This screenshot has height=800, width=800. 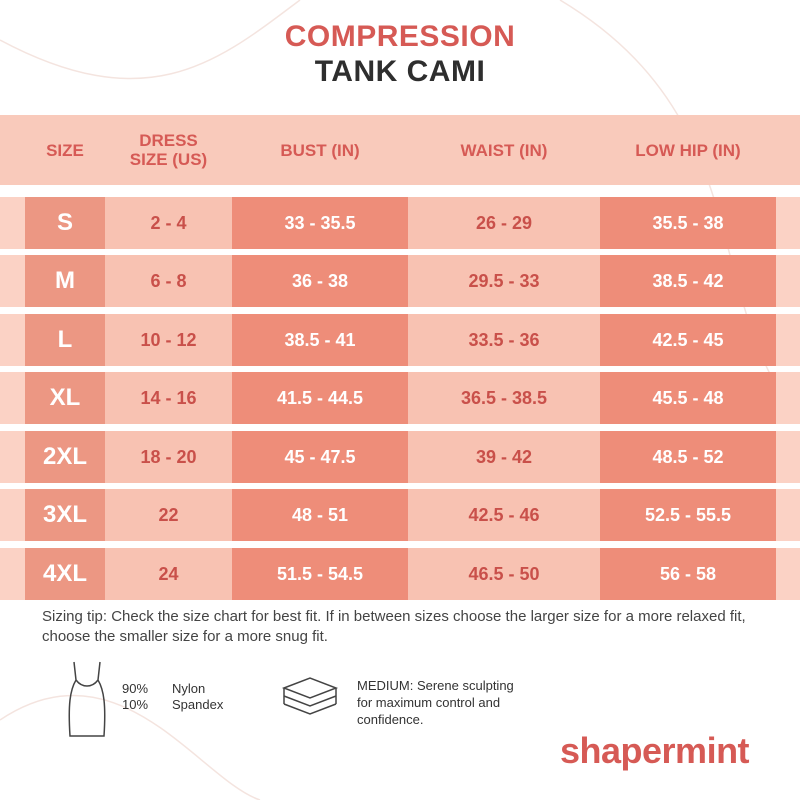 I want to click on column-header: LOW HIP (IN), so click(x=688, y=150).